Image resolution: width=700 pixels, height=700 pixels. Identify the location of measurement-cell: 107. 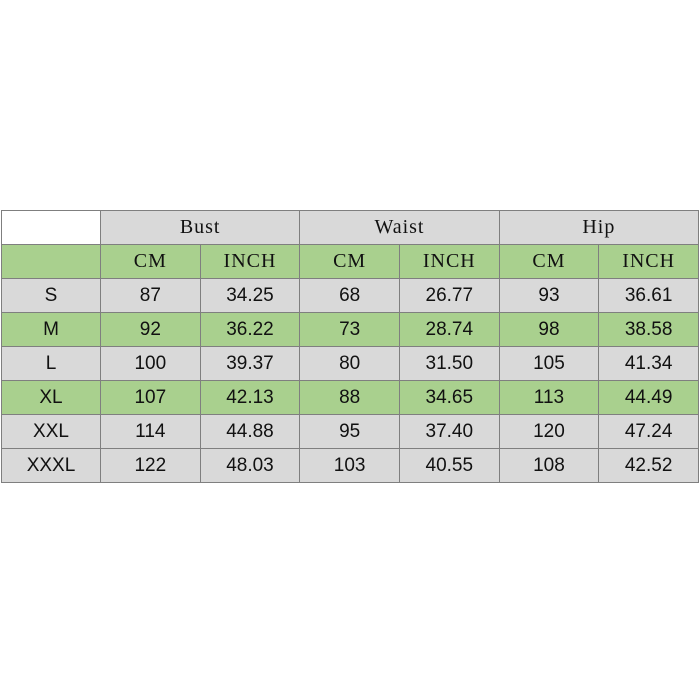
(150, 397).